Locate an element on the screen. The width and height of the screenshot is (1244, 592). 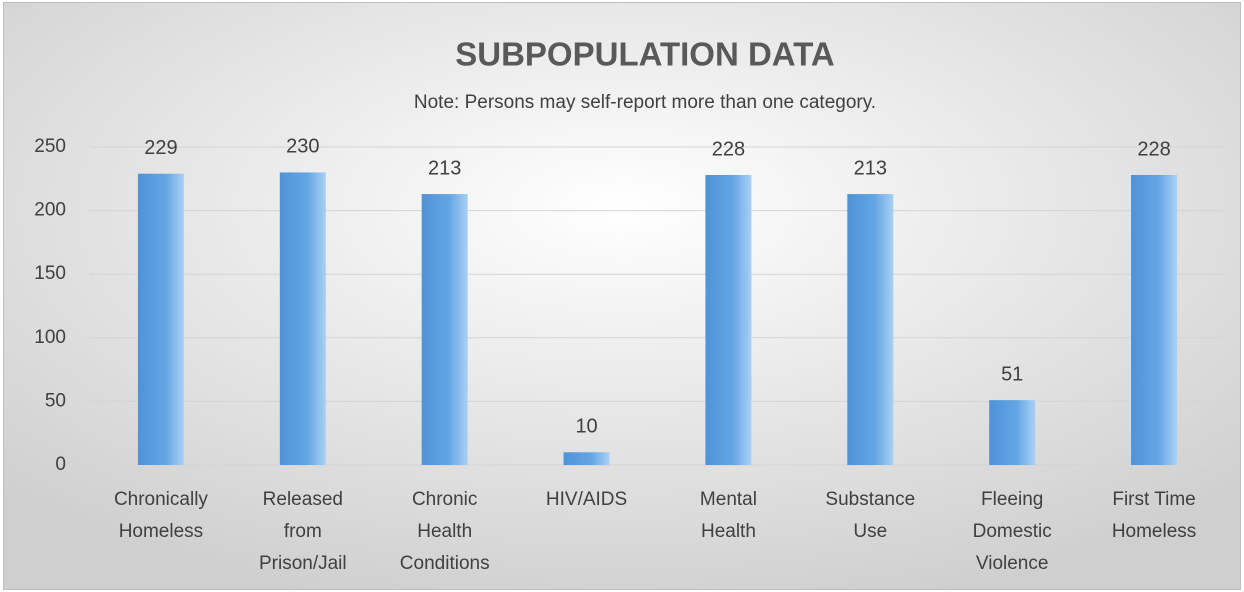
y-tick-label: 100 is located at coordinates (50, 337).